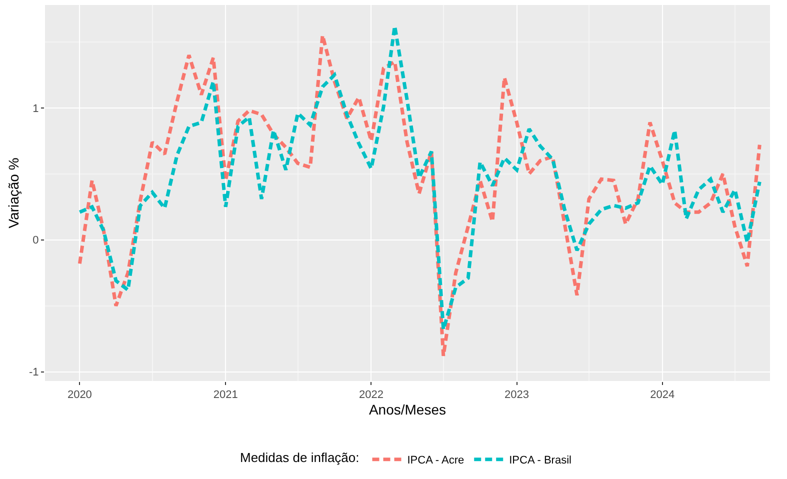  What do you see at coordinates (35, 240) in the screenshot?
I see `y-tick-label: 0` at bounding box center [35, 240].